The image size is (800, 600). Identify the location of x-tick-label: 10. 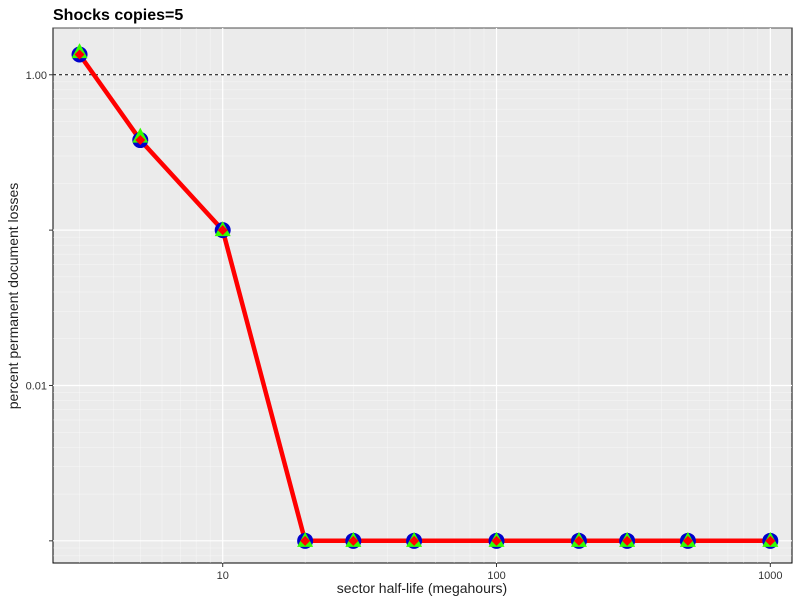
(223, 576).